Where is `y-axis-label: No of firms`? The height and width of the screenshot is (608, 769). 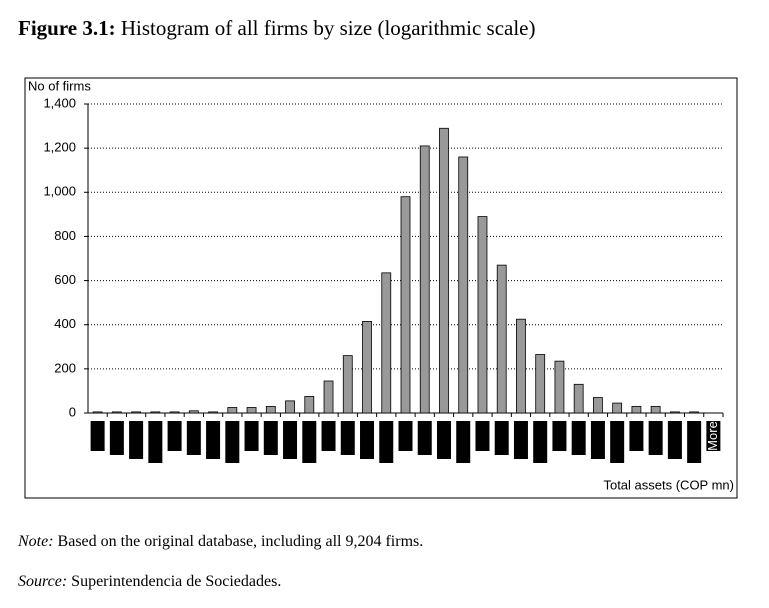 y-axis-label: No of firms is located at coordinates (59, 85).